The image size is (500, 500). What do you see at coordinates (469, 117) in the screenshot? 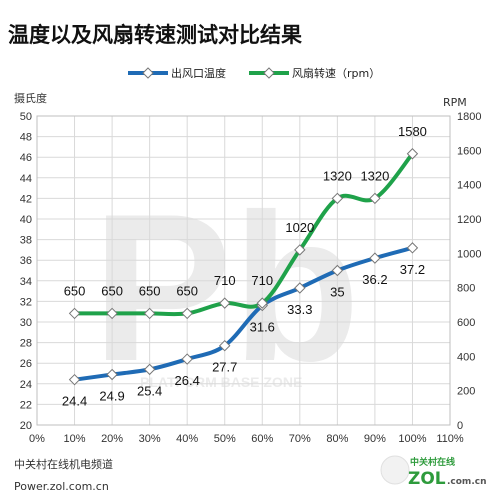
I see `y-right-tick: 1800` at bounding box center [469, 117].